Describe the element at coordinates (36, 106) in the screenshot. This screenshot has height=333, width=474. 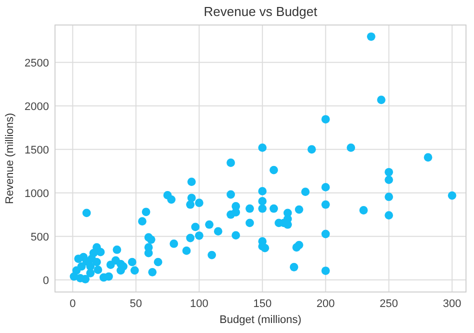
I see `y-tick-label: 2000` at that location.